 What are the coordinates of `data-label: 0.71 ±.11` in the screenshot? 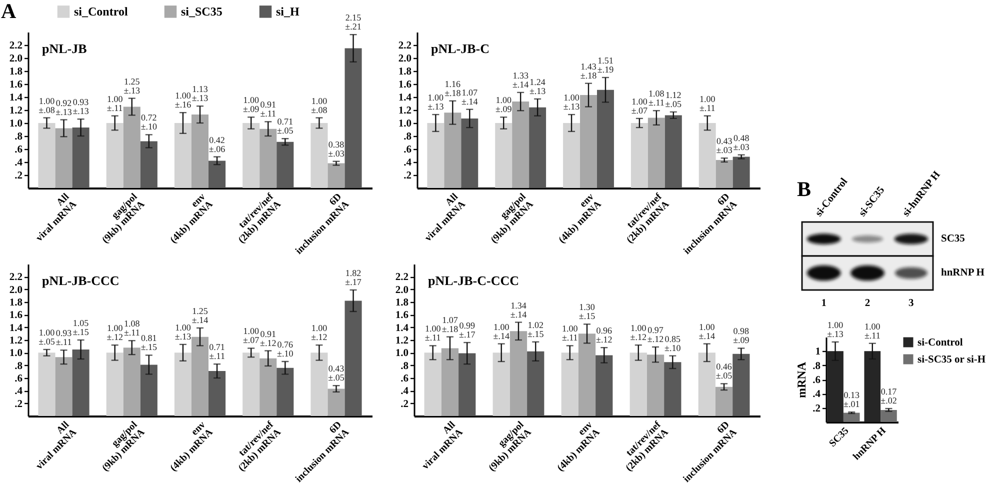 It's located at (217, 352).